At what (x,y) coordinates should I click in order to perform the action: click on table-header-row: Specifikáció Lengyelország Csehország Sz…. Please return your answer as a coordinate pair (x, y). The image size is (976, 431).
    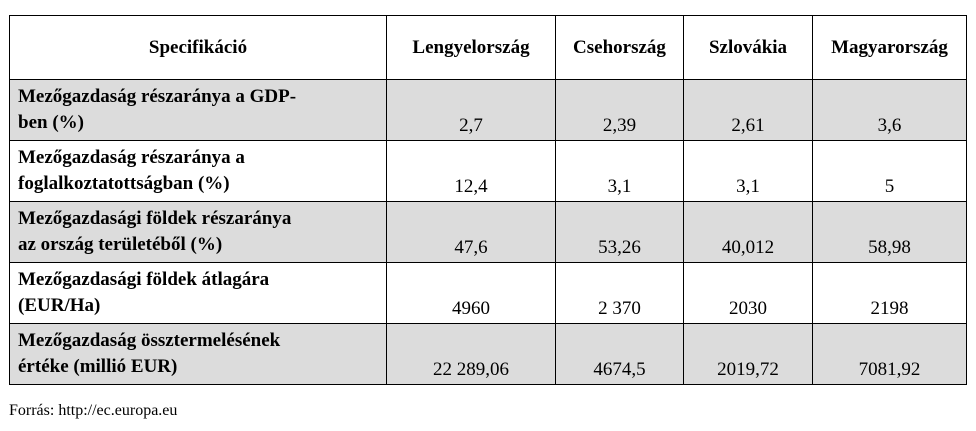
    Looking at the image, I should click on (488, 47).